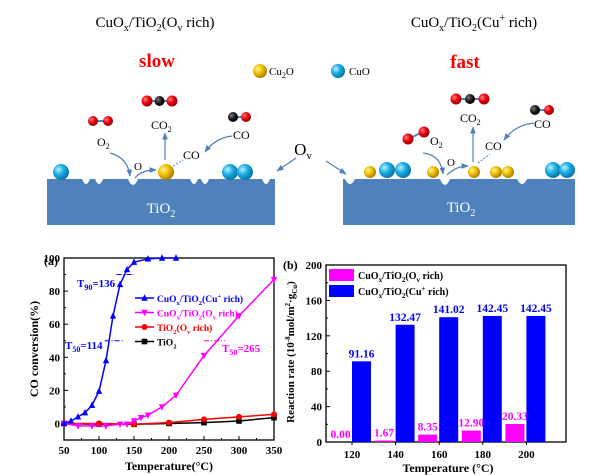 The image size is (604, 475). I want to click on dotted-bond, so click(178, 163).